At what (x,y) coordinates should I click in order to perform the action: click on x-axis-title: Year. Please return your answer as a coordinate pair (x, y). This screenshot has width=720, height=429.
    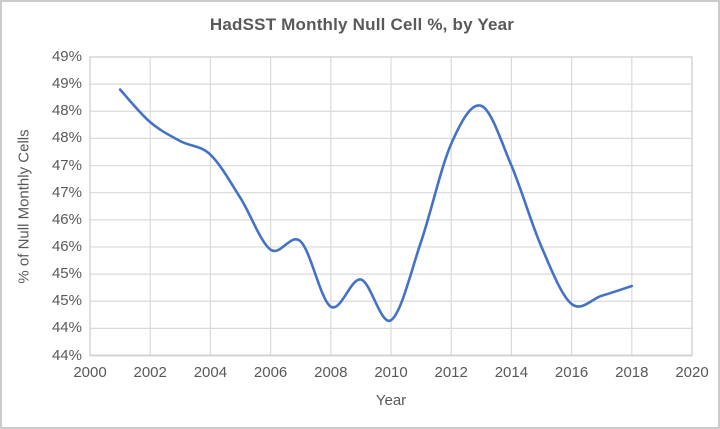
    Looking at the image, I should click on (391, 400).